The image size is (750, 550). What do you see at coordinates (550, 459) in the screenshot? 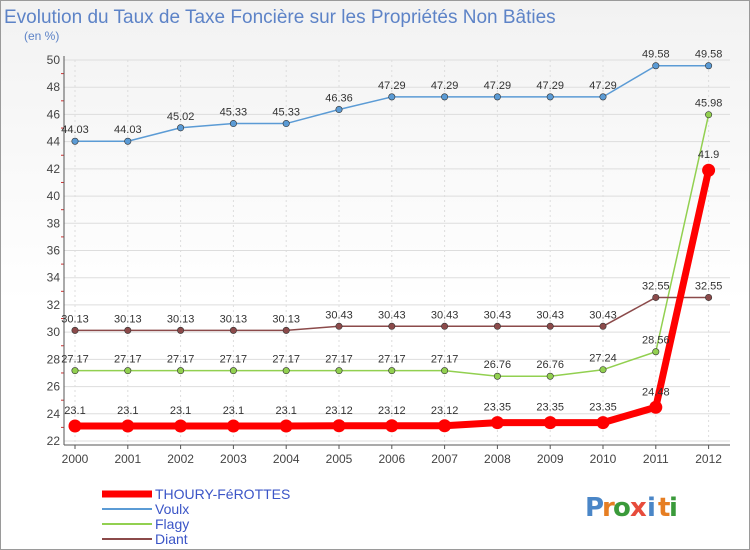
I see `x-tick-label: 2009` at bounding box center [550, 459].